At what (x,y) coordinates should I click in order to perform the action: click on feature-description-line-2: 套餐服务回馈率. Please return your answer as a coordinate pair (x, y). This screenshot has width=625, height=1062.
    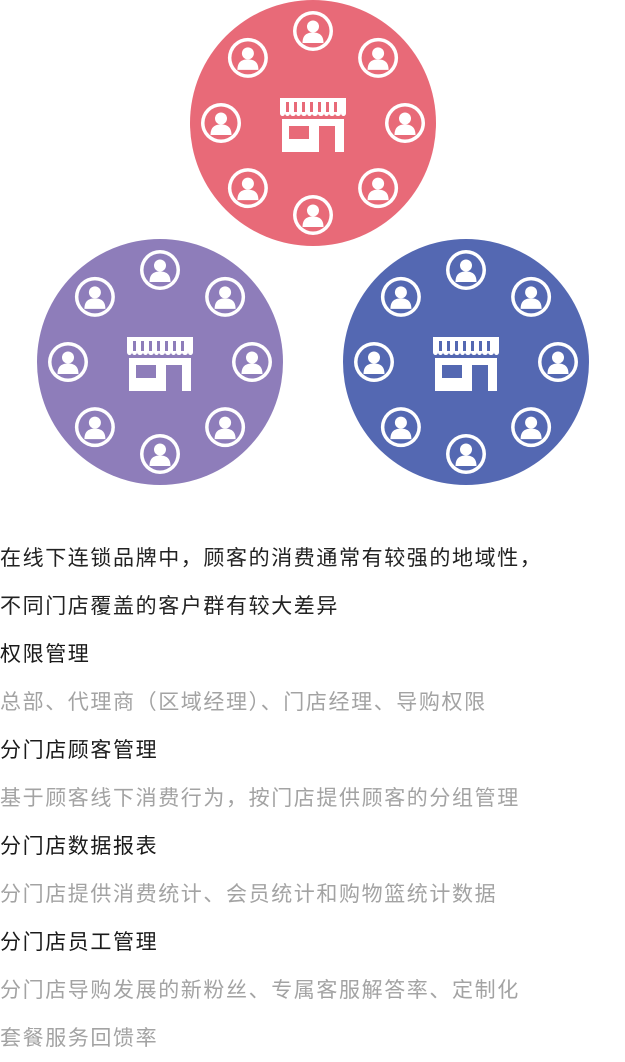
    Looking at the image, I should click on (79, 1038).